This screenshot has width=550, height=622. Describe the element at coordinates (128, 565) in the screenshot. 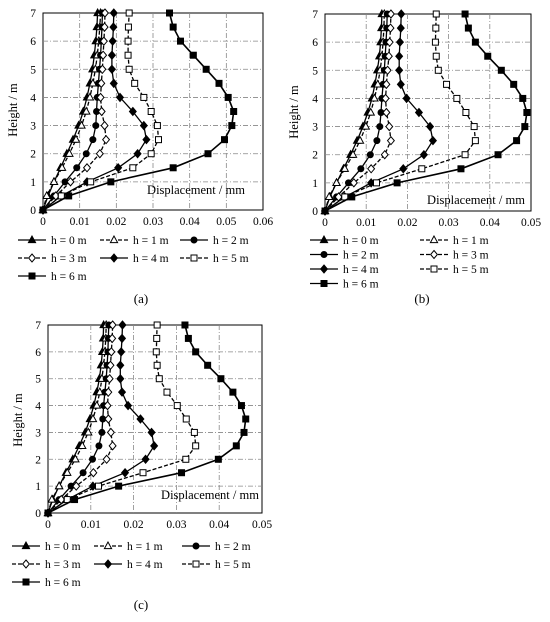

I see `legend-item: h = 4 m` at that location.